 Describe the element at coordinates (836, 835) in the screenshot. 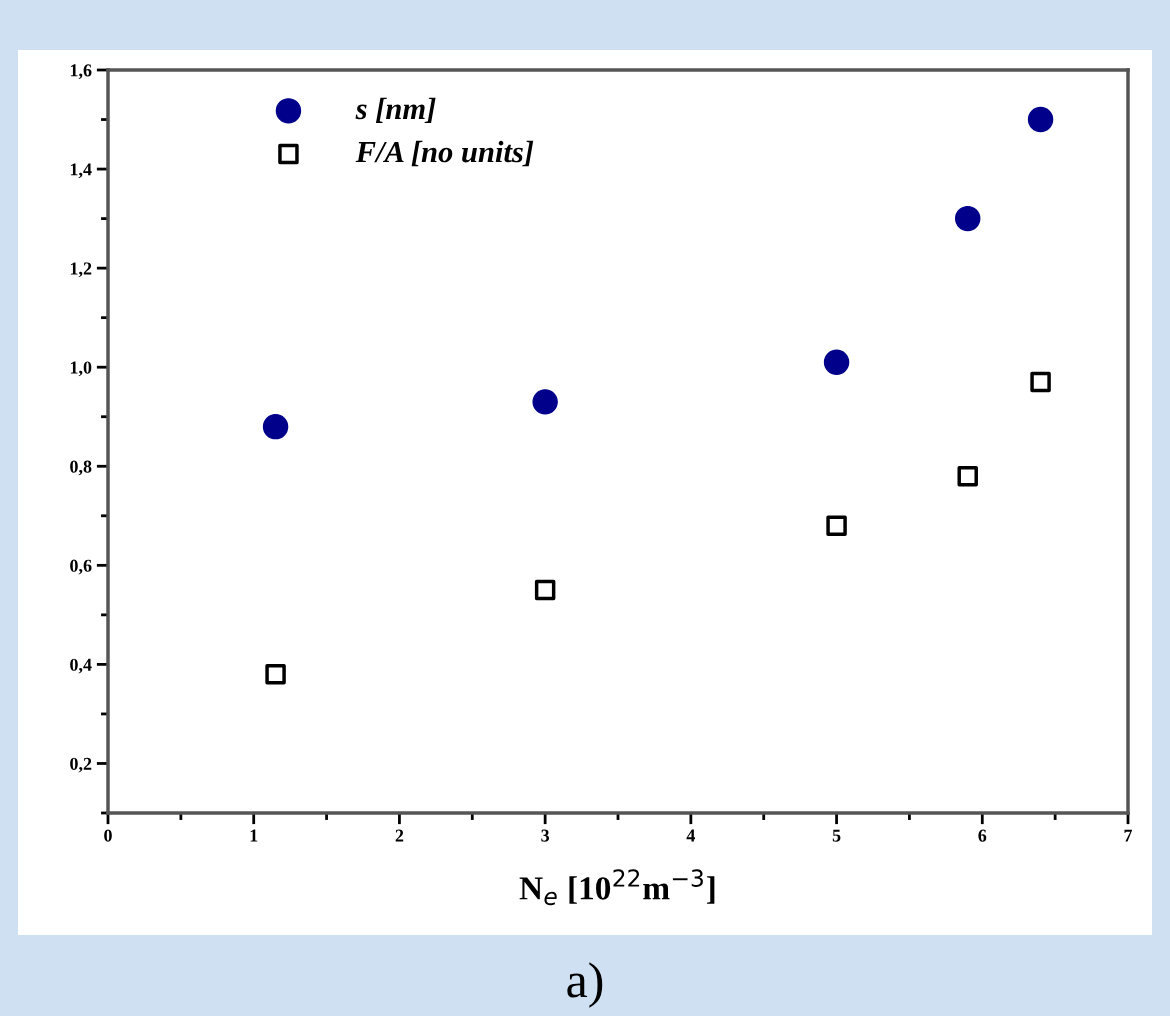

I see `x-tick-label: 5` at that location.